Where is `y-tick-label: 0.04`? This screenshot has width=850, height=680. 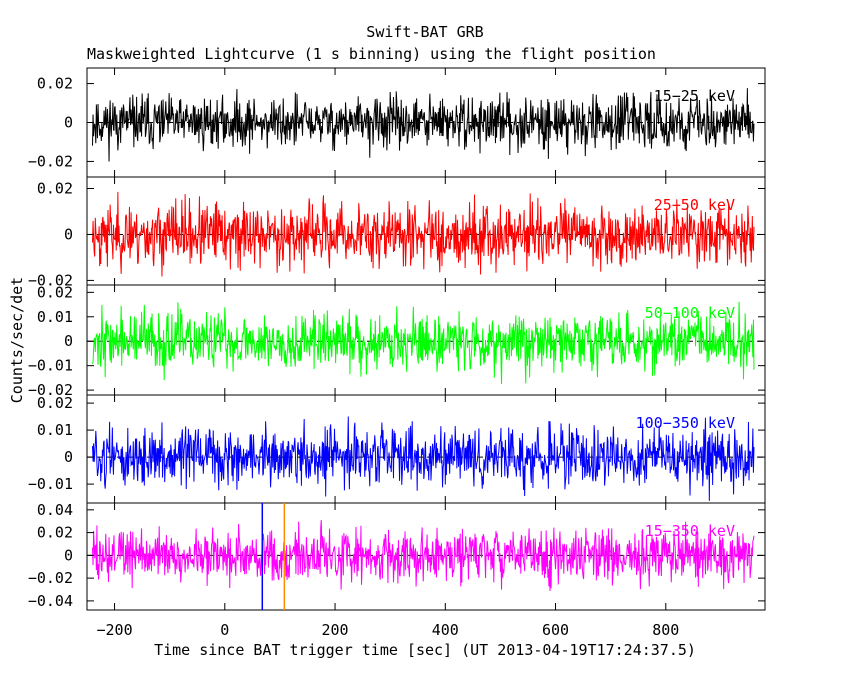
y-tick-label: 0.04 is located at coordinates (55, 510).